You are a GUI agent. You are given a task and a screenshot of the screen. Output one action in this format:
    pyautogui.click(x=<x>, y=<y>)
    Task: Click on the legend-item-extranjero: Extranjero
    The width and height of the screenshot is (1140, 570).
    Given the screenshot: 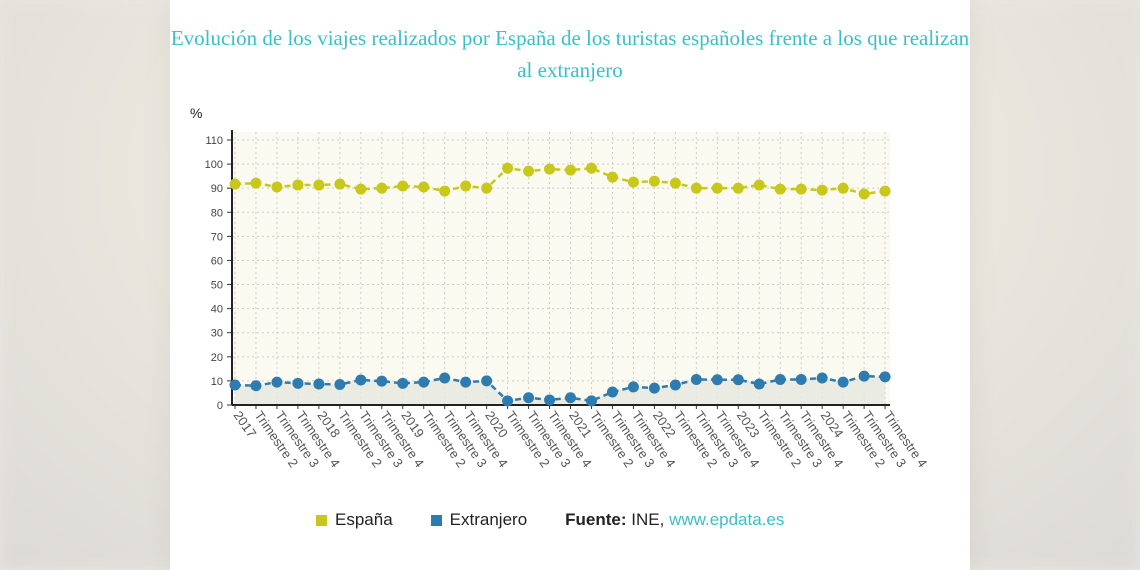 What is the action you would take?
    pyautogui.click(x=479, y=520)
    